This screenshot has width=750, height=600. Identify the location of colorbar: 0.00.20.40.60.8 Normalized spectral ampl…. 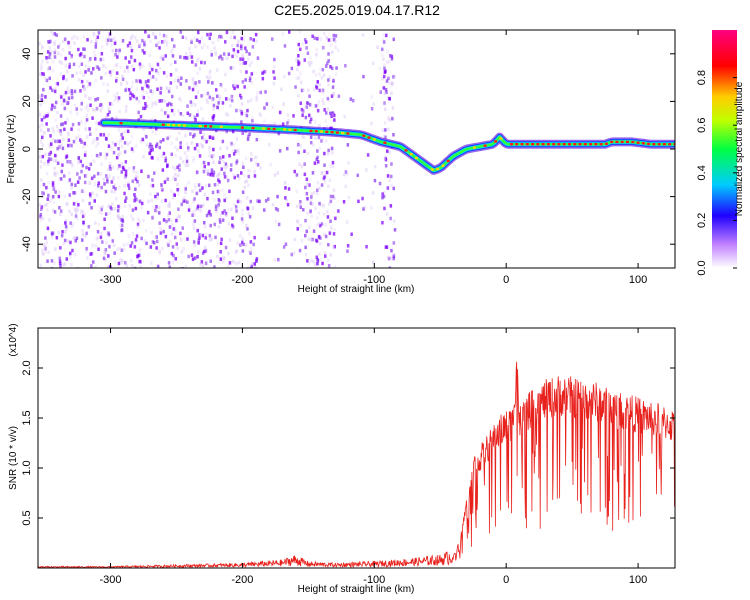
(720, 153).